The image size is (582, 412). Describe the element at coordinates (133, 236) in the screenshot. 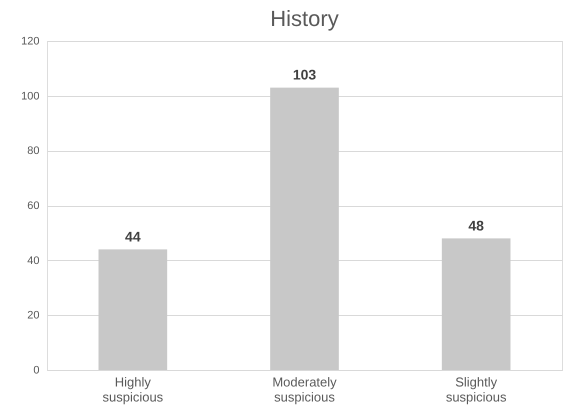

I see `data-label: 44` at that location.